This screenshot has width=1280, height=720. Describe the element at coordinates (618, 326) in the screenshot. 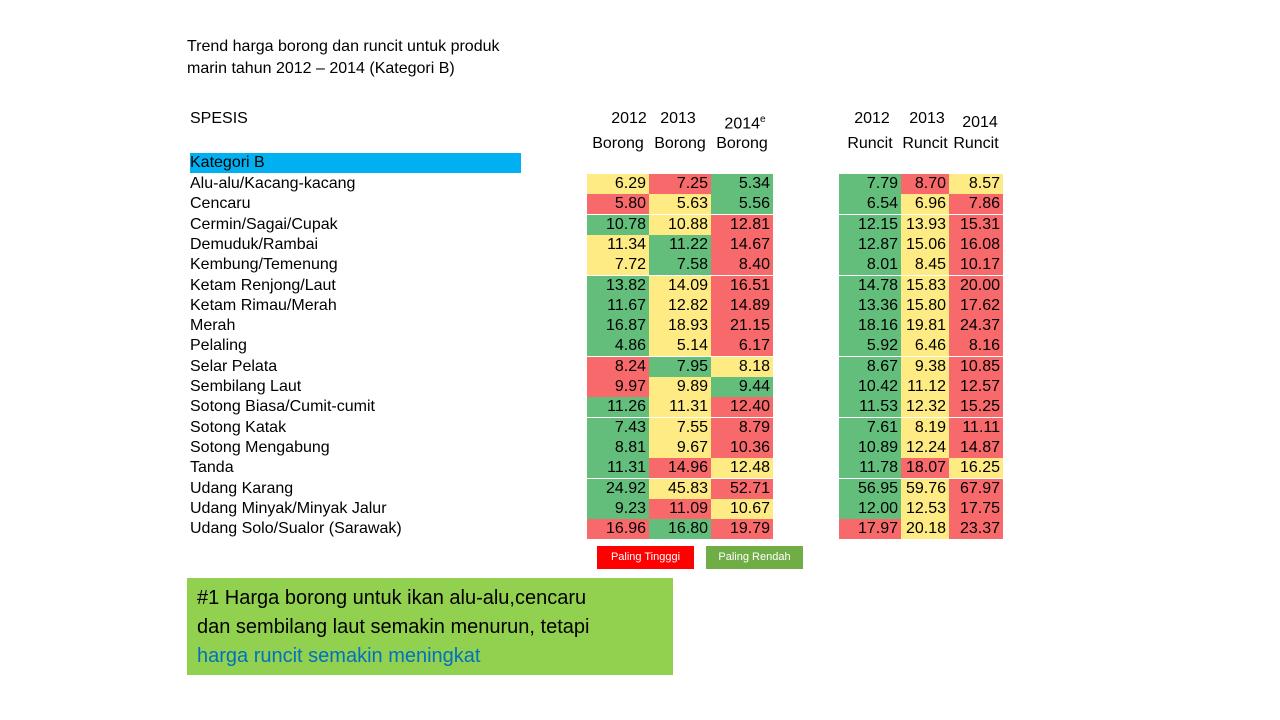

I see `price-cell: 16.87` at that location.